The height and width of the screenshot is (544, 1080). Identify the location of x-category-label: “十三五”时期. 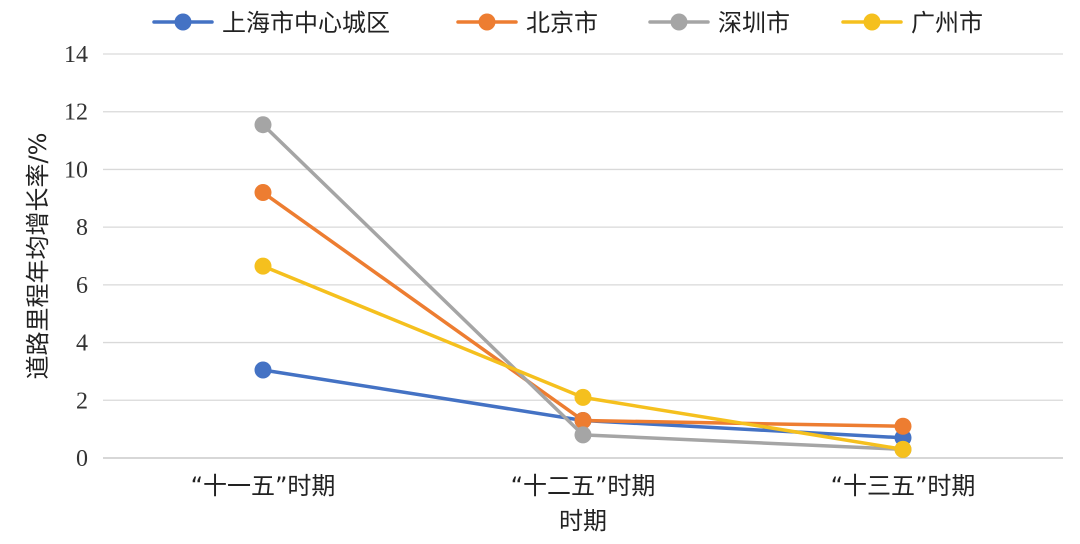
(903, 486).